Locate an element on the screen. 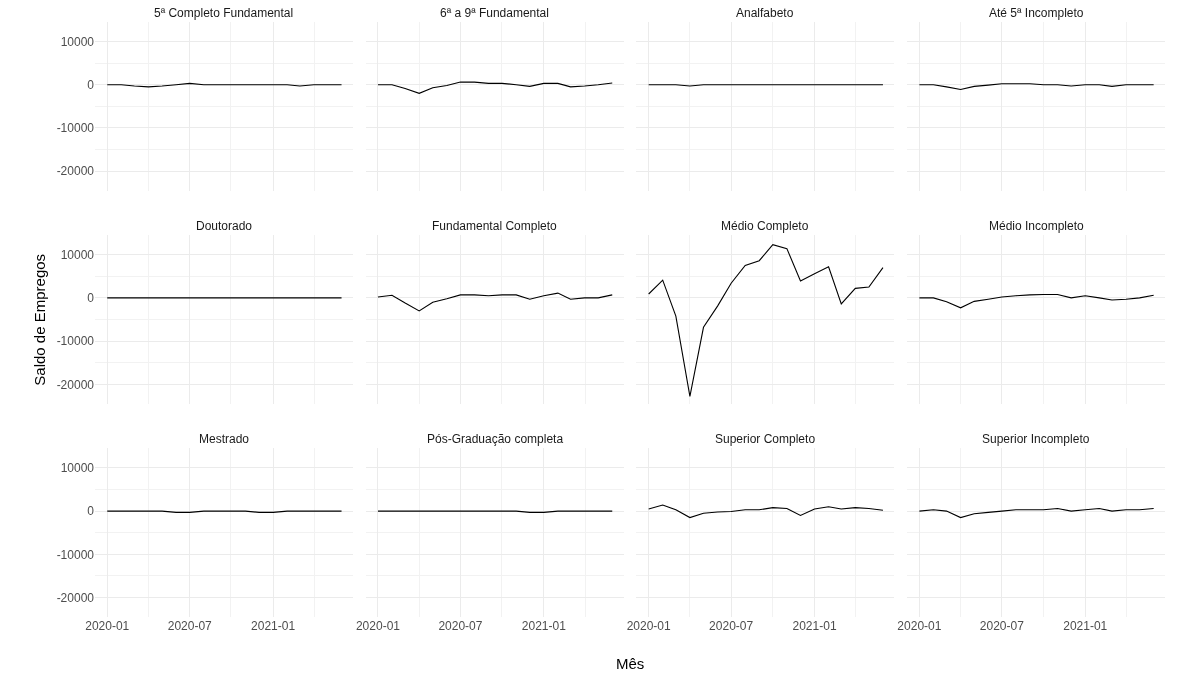  x-axis-title: Mês is located at coordinates (630, 663).